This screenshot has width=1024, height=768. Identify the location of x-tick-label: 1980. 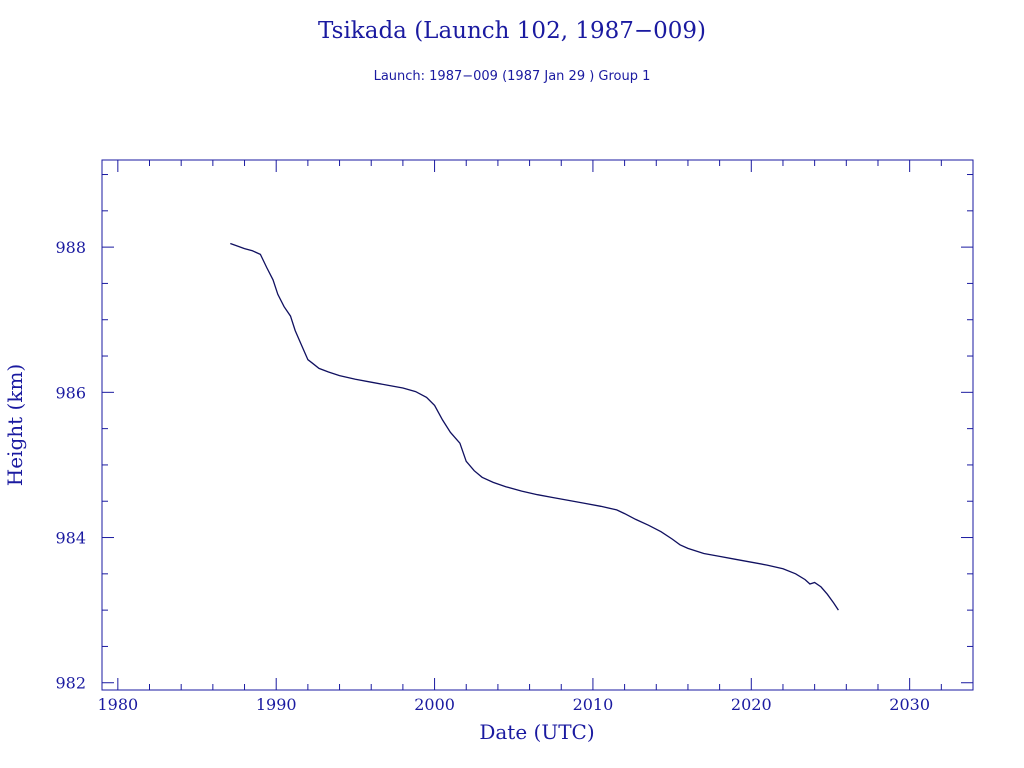
(117, 704).